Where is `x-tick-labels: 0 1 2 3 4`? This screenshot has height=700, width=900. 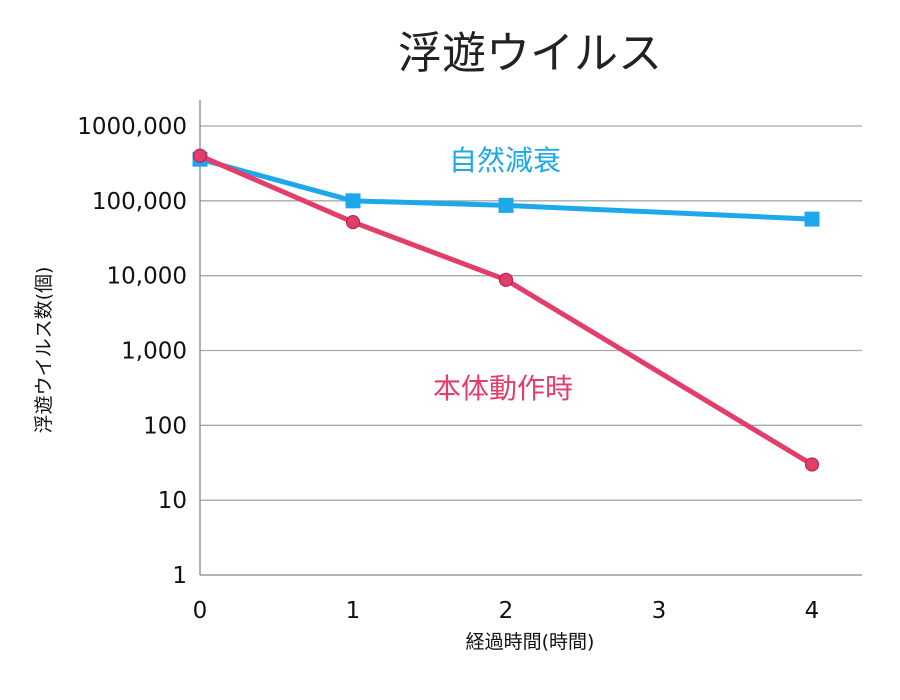 x-tick-labels: 0 1 2 3 4 is located at coordinates (506, 611).